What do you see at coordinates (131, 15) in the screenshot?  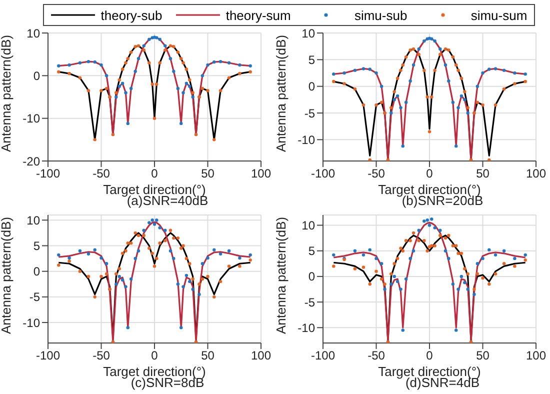 I see `legend-label: theory-sub` at bounding box center [131, 15].